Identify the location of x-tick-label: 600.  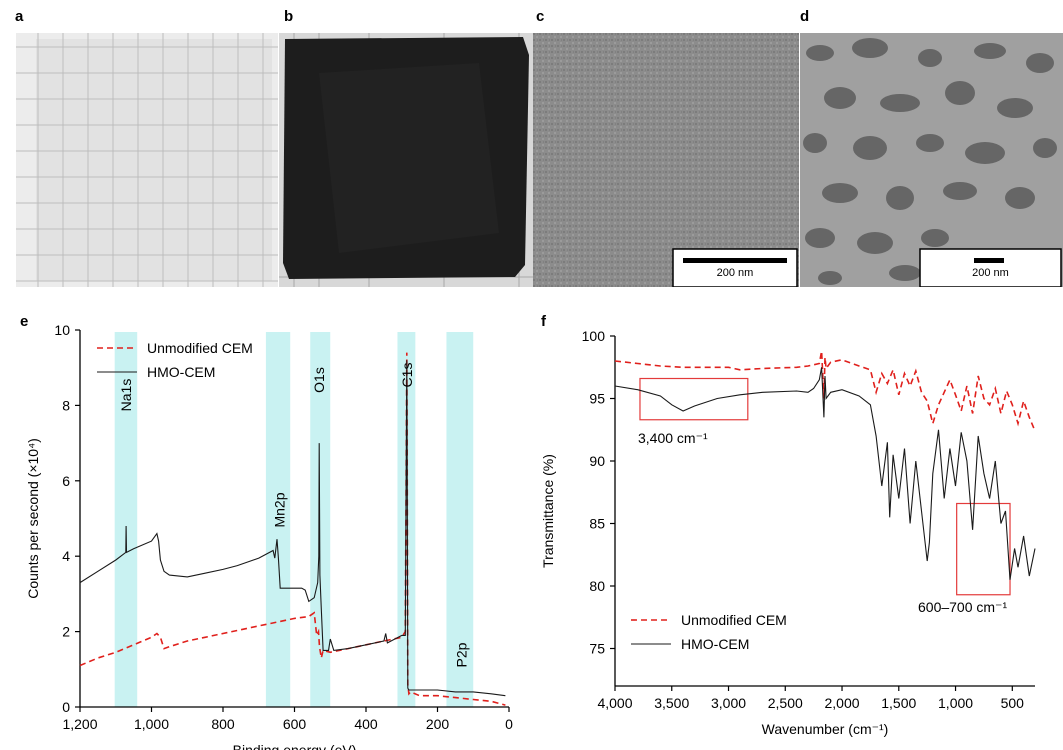
(295, 724).